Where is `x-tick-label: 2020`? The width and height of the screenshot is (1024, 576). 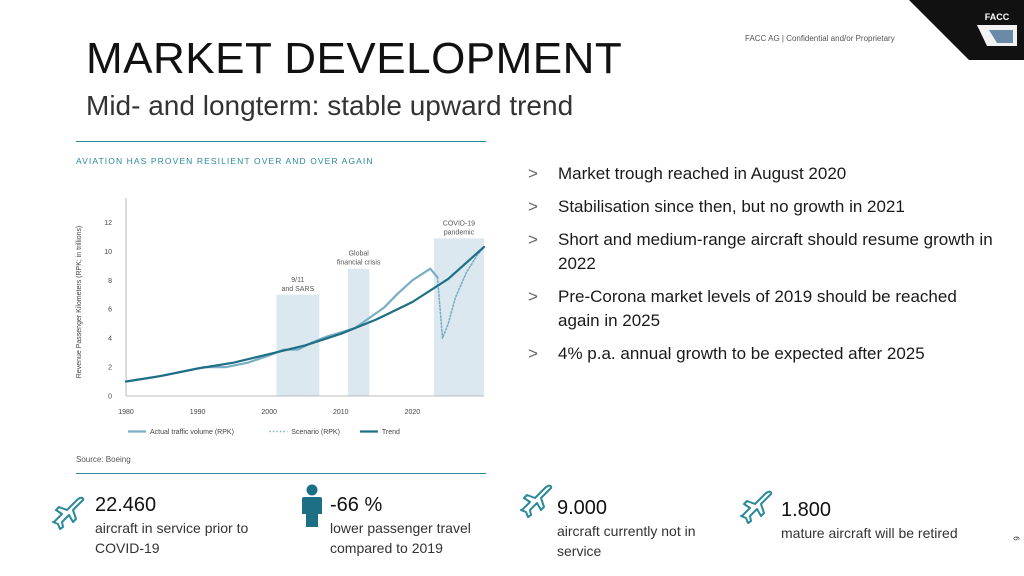
x-tick-label: 2020 is located at coordinates (413, 412).